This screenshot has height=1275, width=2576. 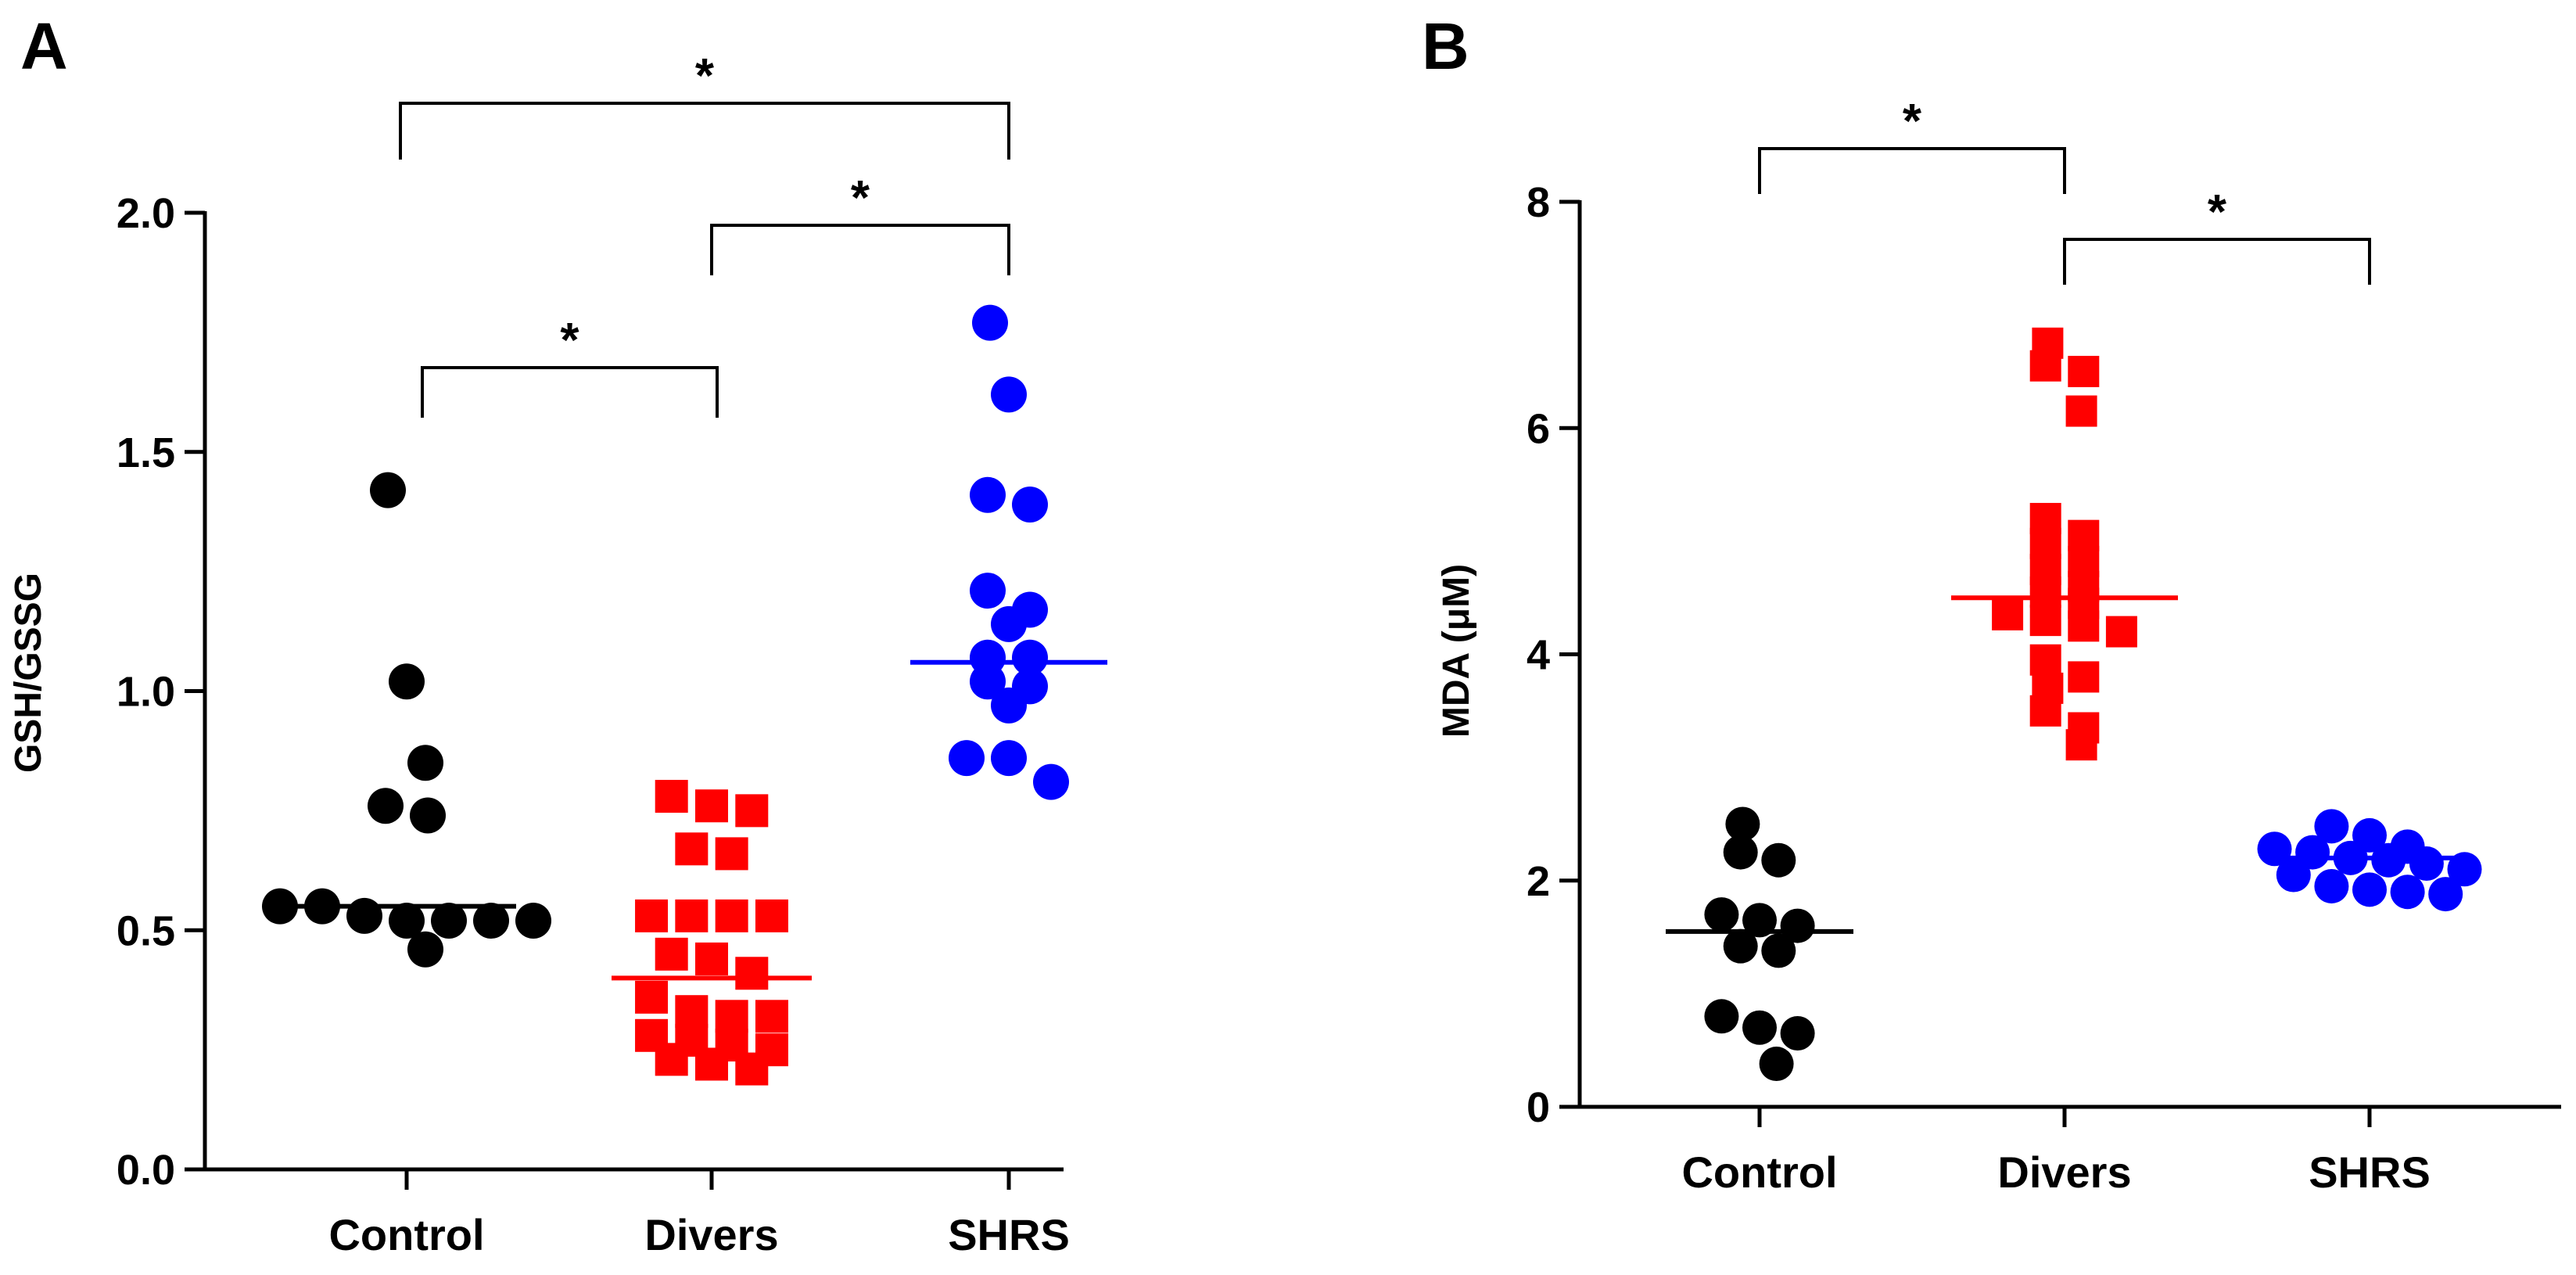 What do you see at coordinates (1538, 655) in the screenshot?
I see `panel-b-y-tick-label: 4` at bounding box center [1538, 655].